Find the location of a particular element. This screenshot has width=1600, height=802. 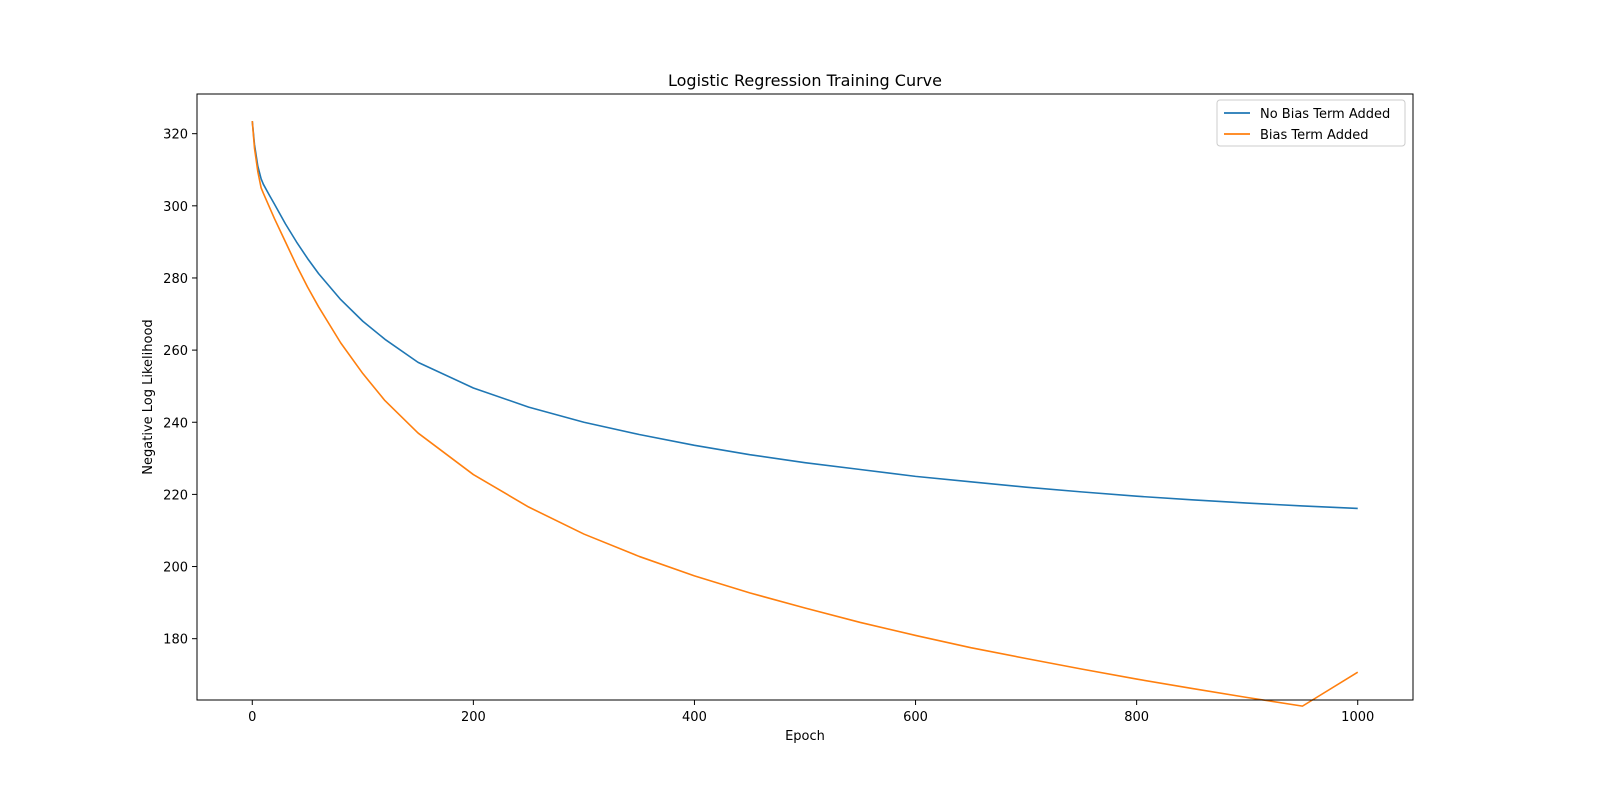

x-tick-label: 200 is located at coordinates (473, 717).